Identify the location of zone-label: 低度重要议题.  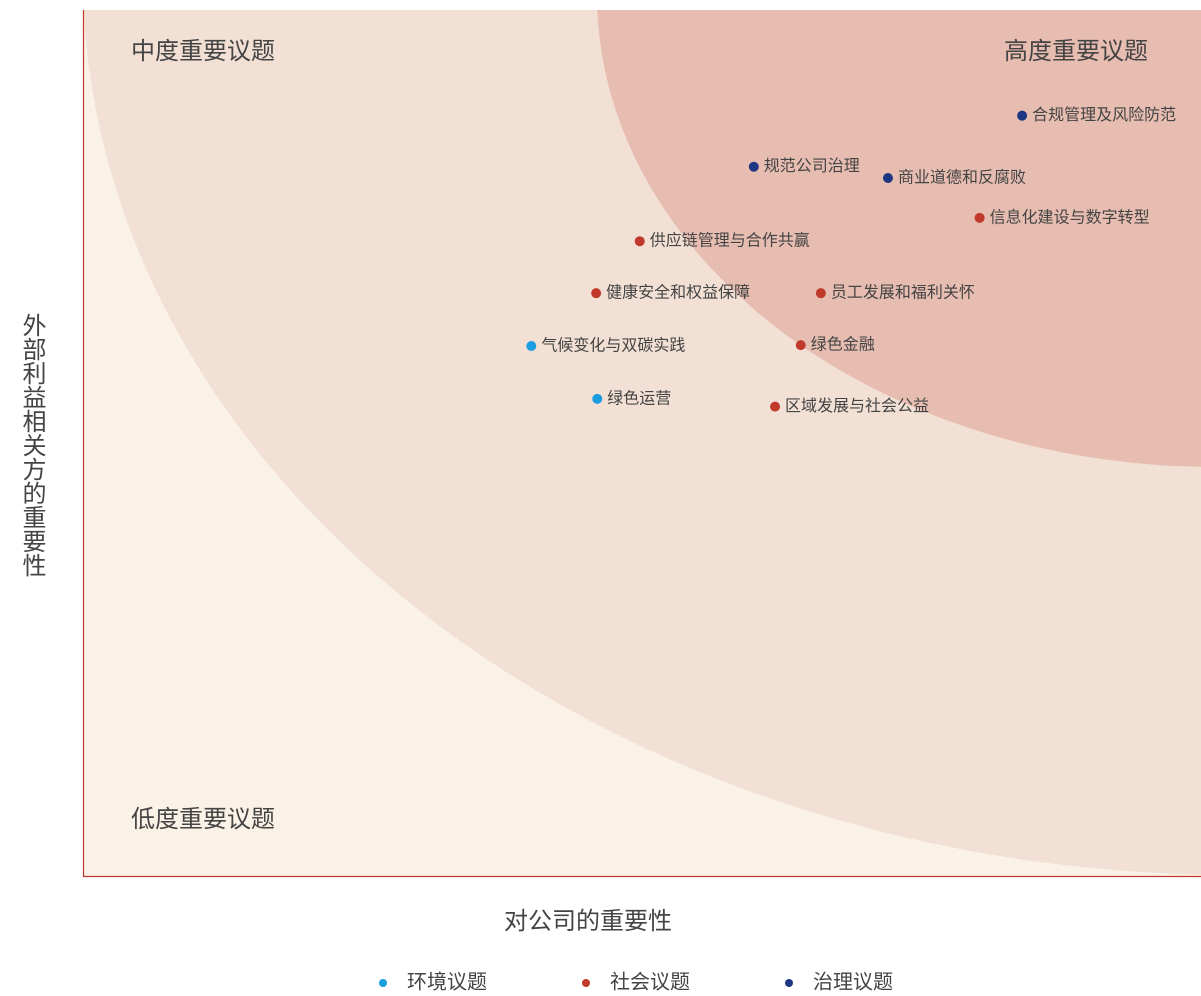
(203, 819).